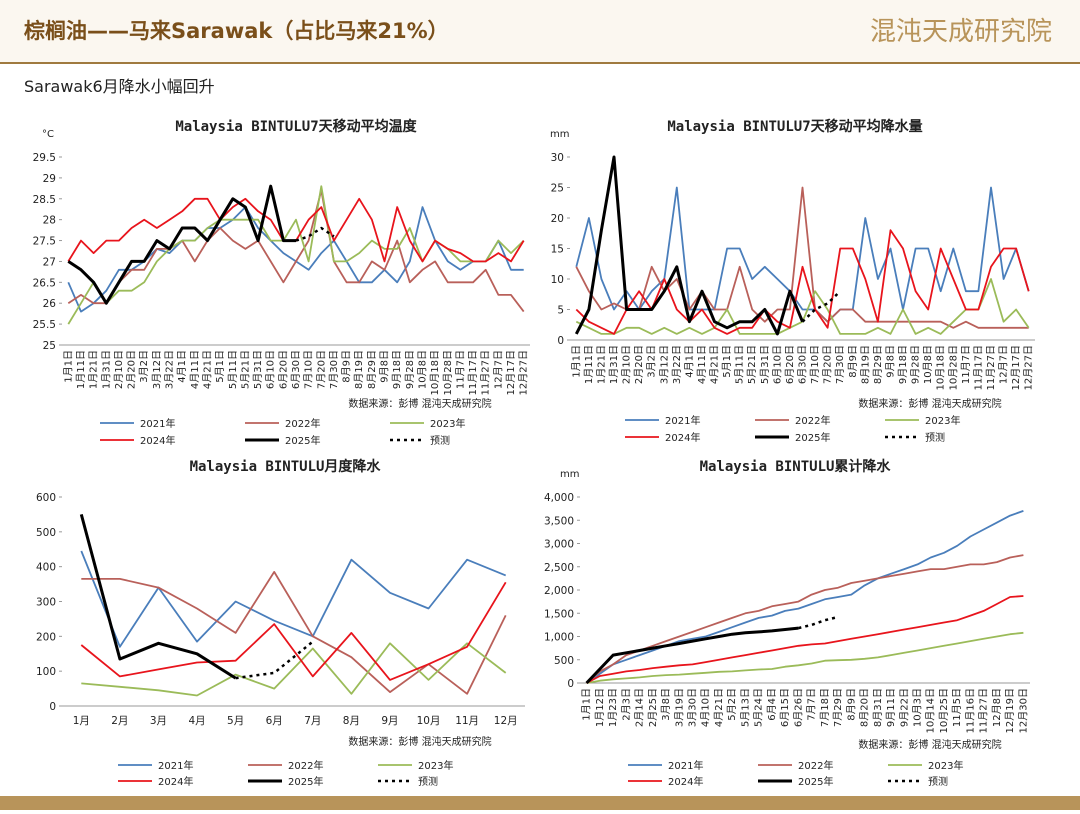 The image size is (1080, 814). What do you see at coordinates (560, 311) in the screenshot?
I see `y-tick-label: 5` at bounding box center [560, 311].